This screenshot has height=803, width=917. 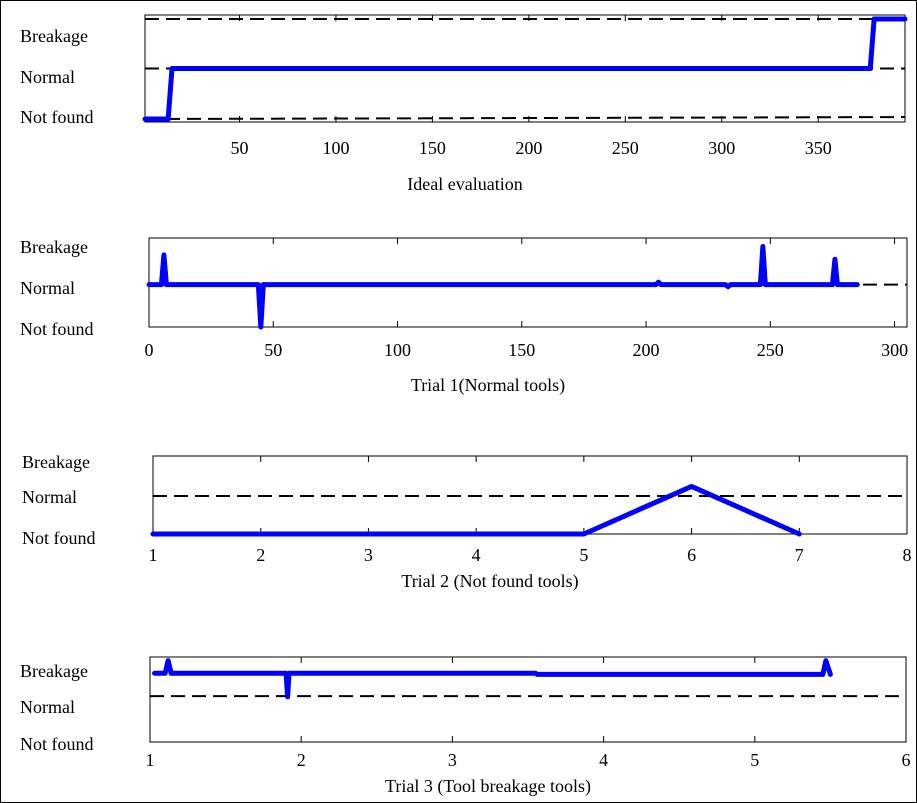 What do you see at coordinates (799, 555) in the screenshot?
I see `x-tick-label: 7` at bounding box center [799, 555].